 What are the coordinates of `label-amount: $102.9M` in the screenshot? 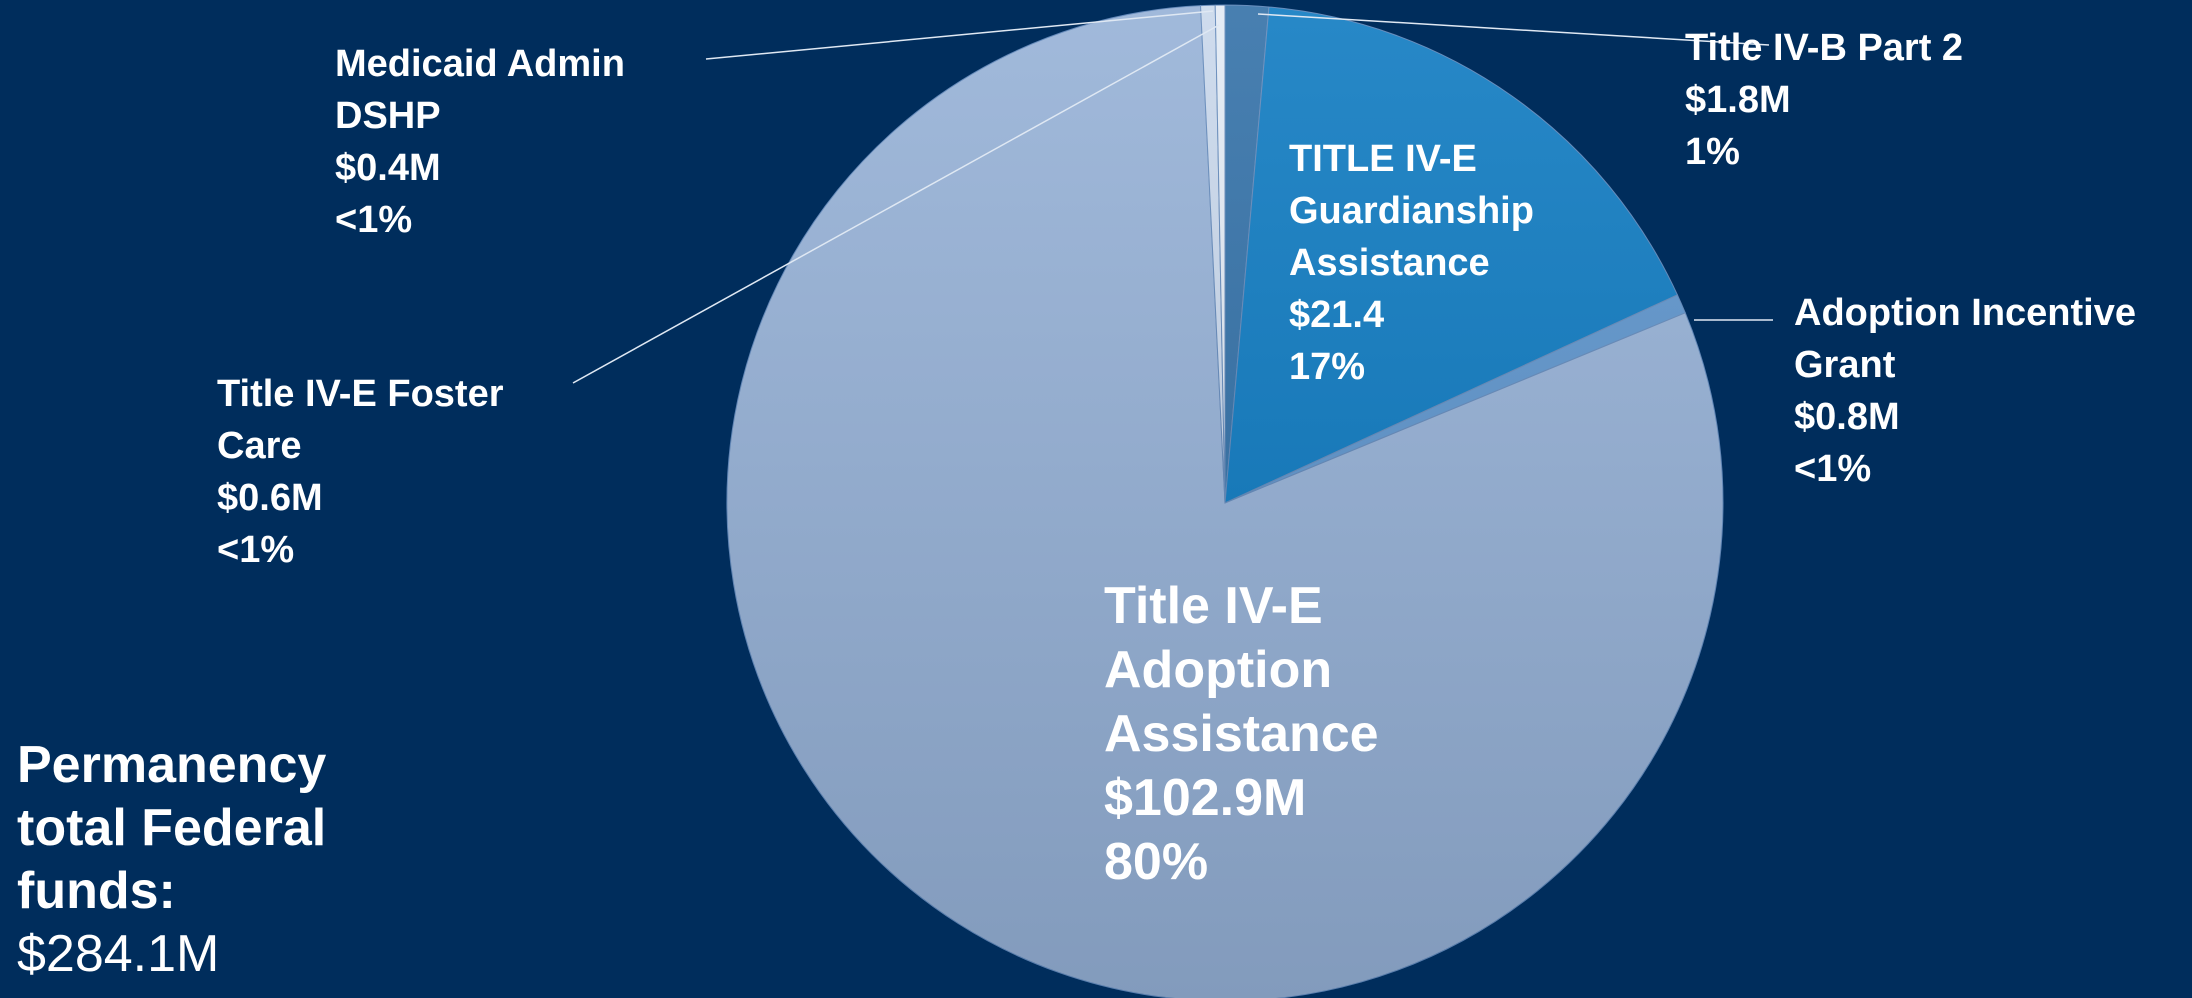 It's located at (1205, 798).